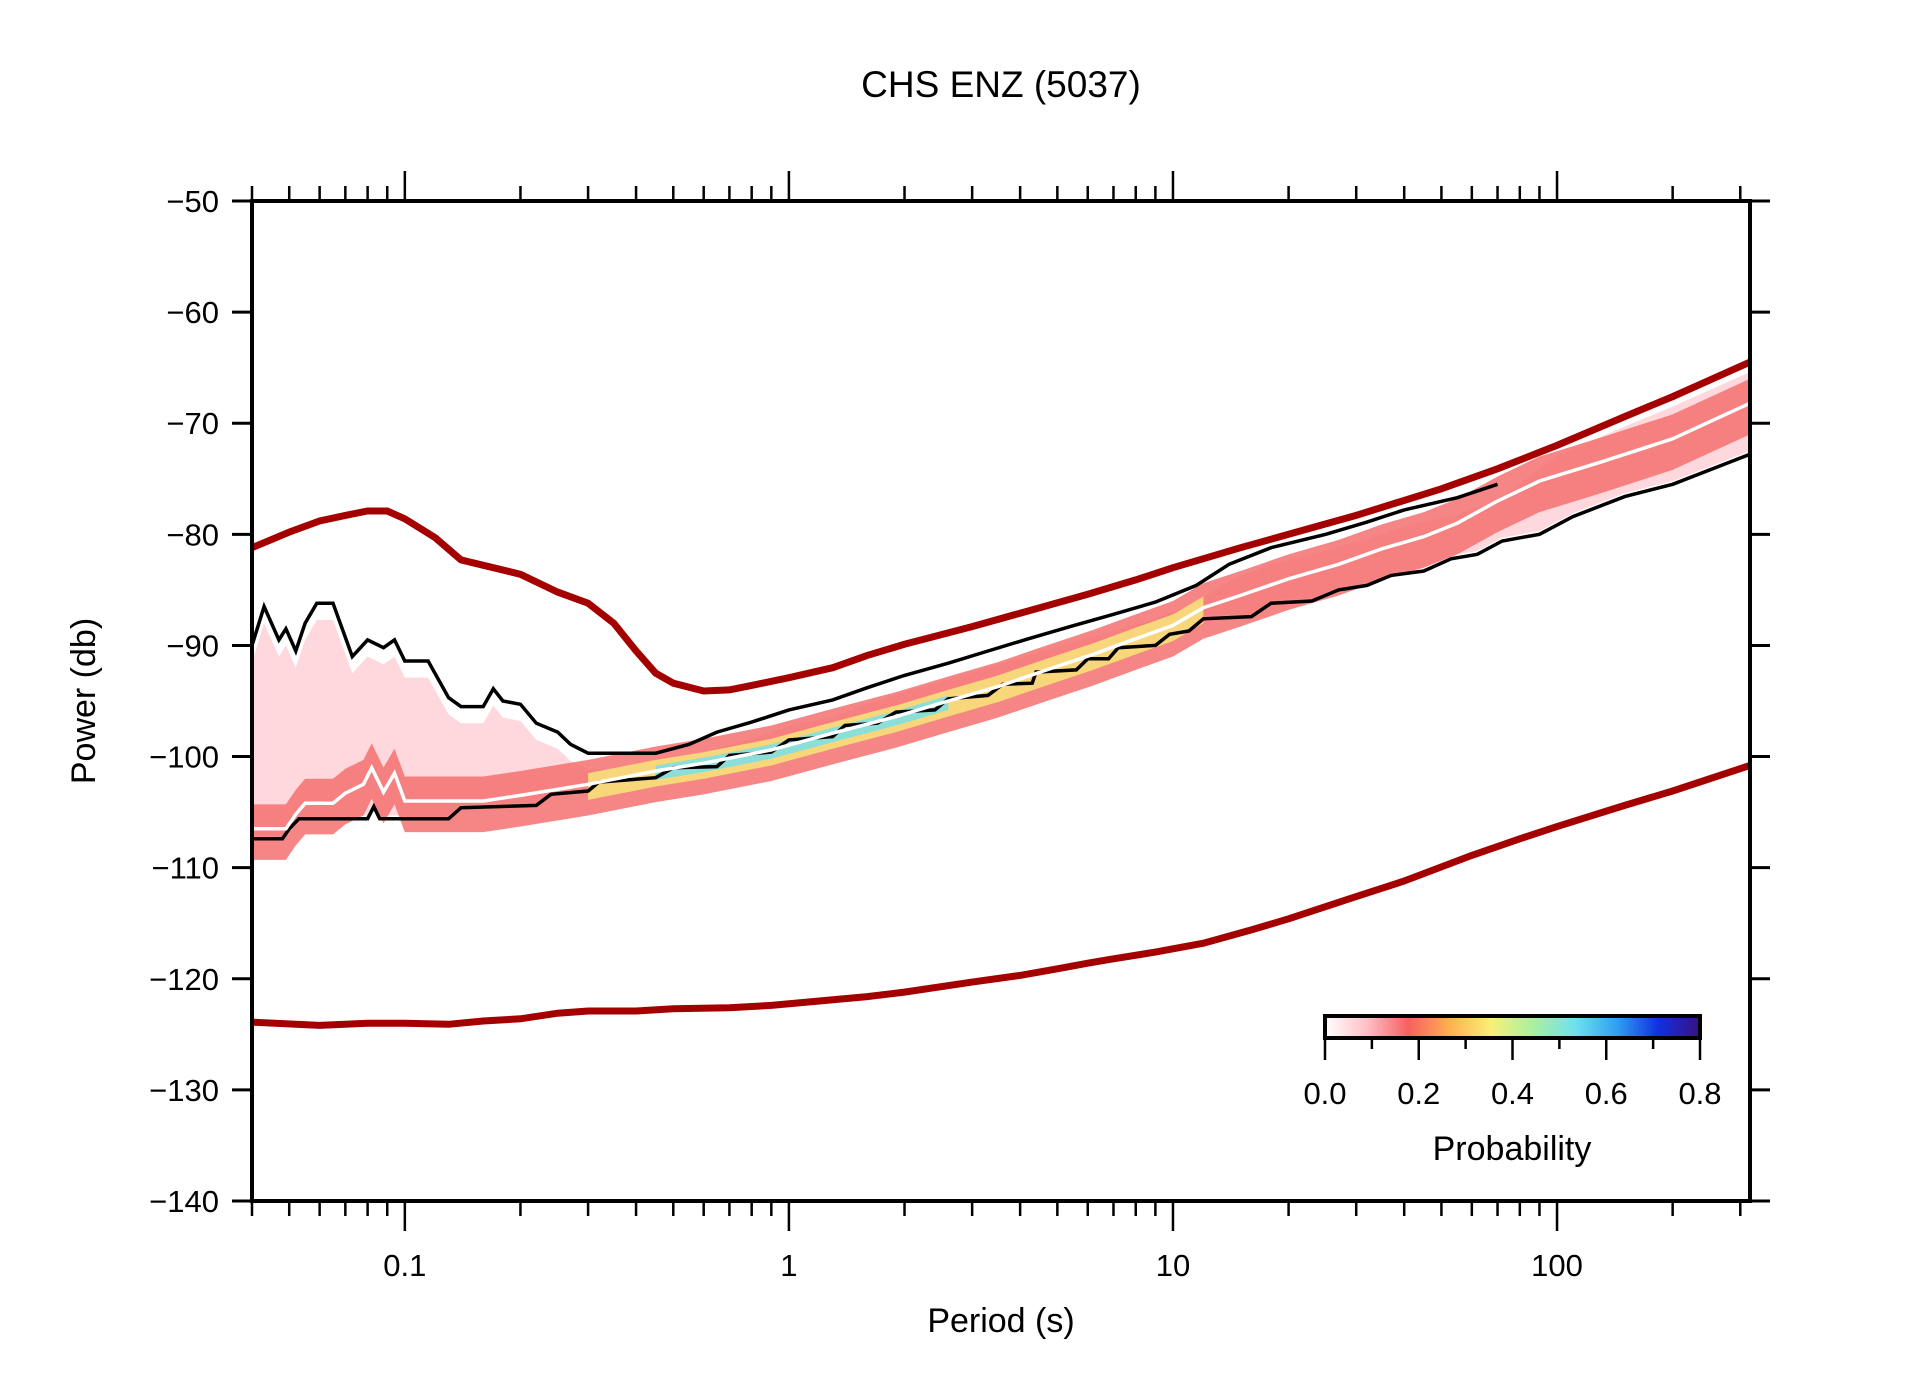 This screenshot has height=1389, width=1910. I want to click on colorbar-tick-label: 0.6, so click(1606, 1093).